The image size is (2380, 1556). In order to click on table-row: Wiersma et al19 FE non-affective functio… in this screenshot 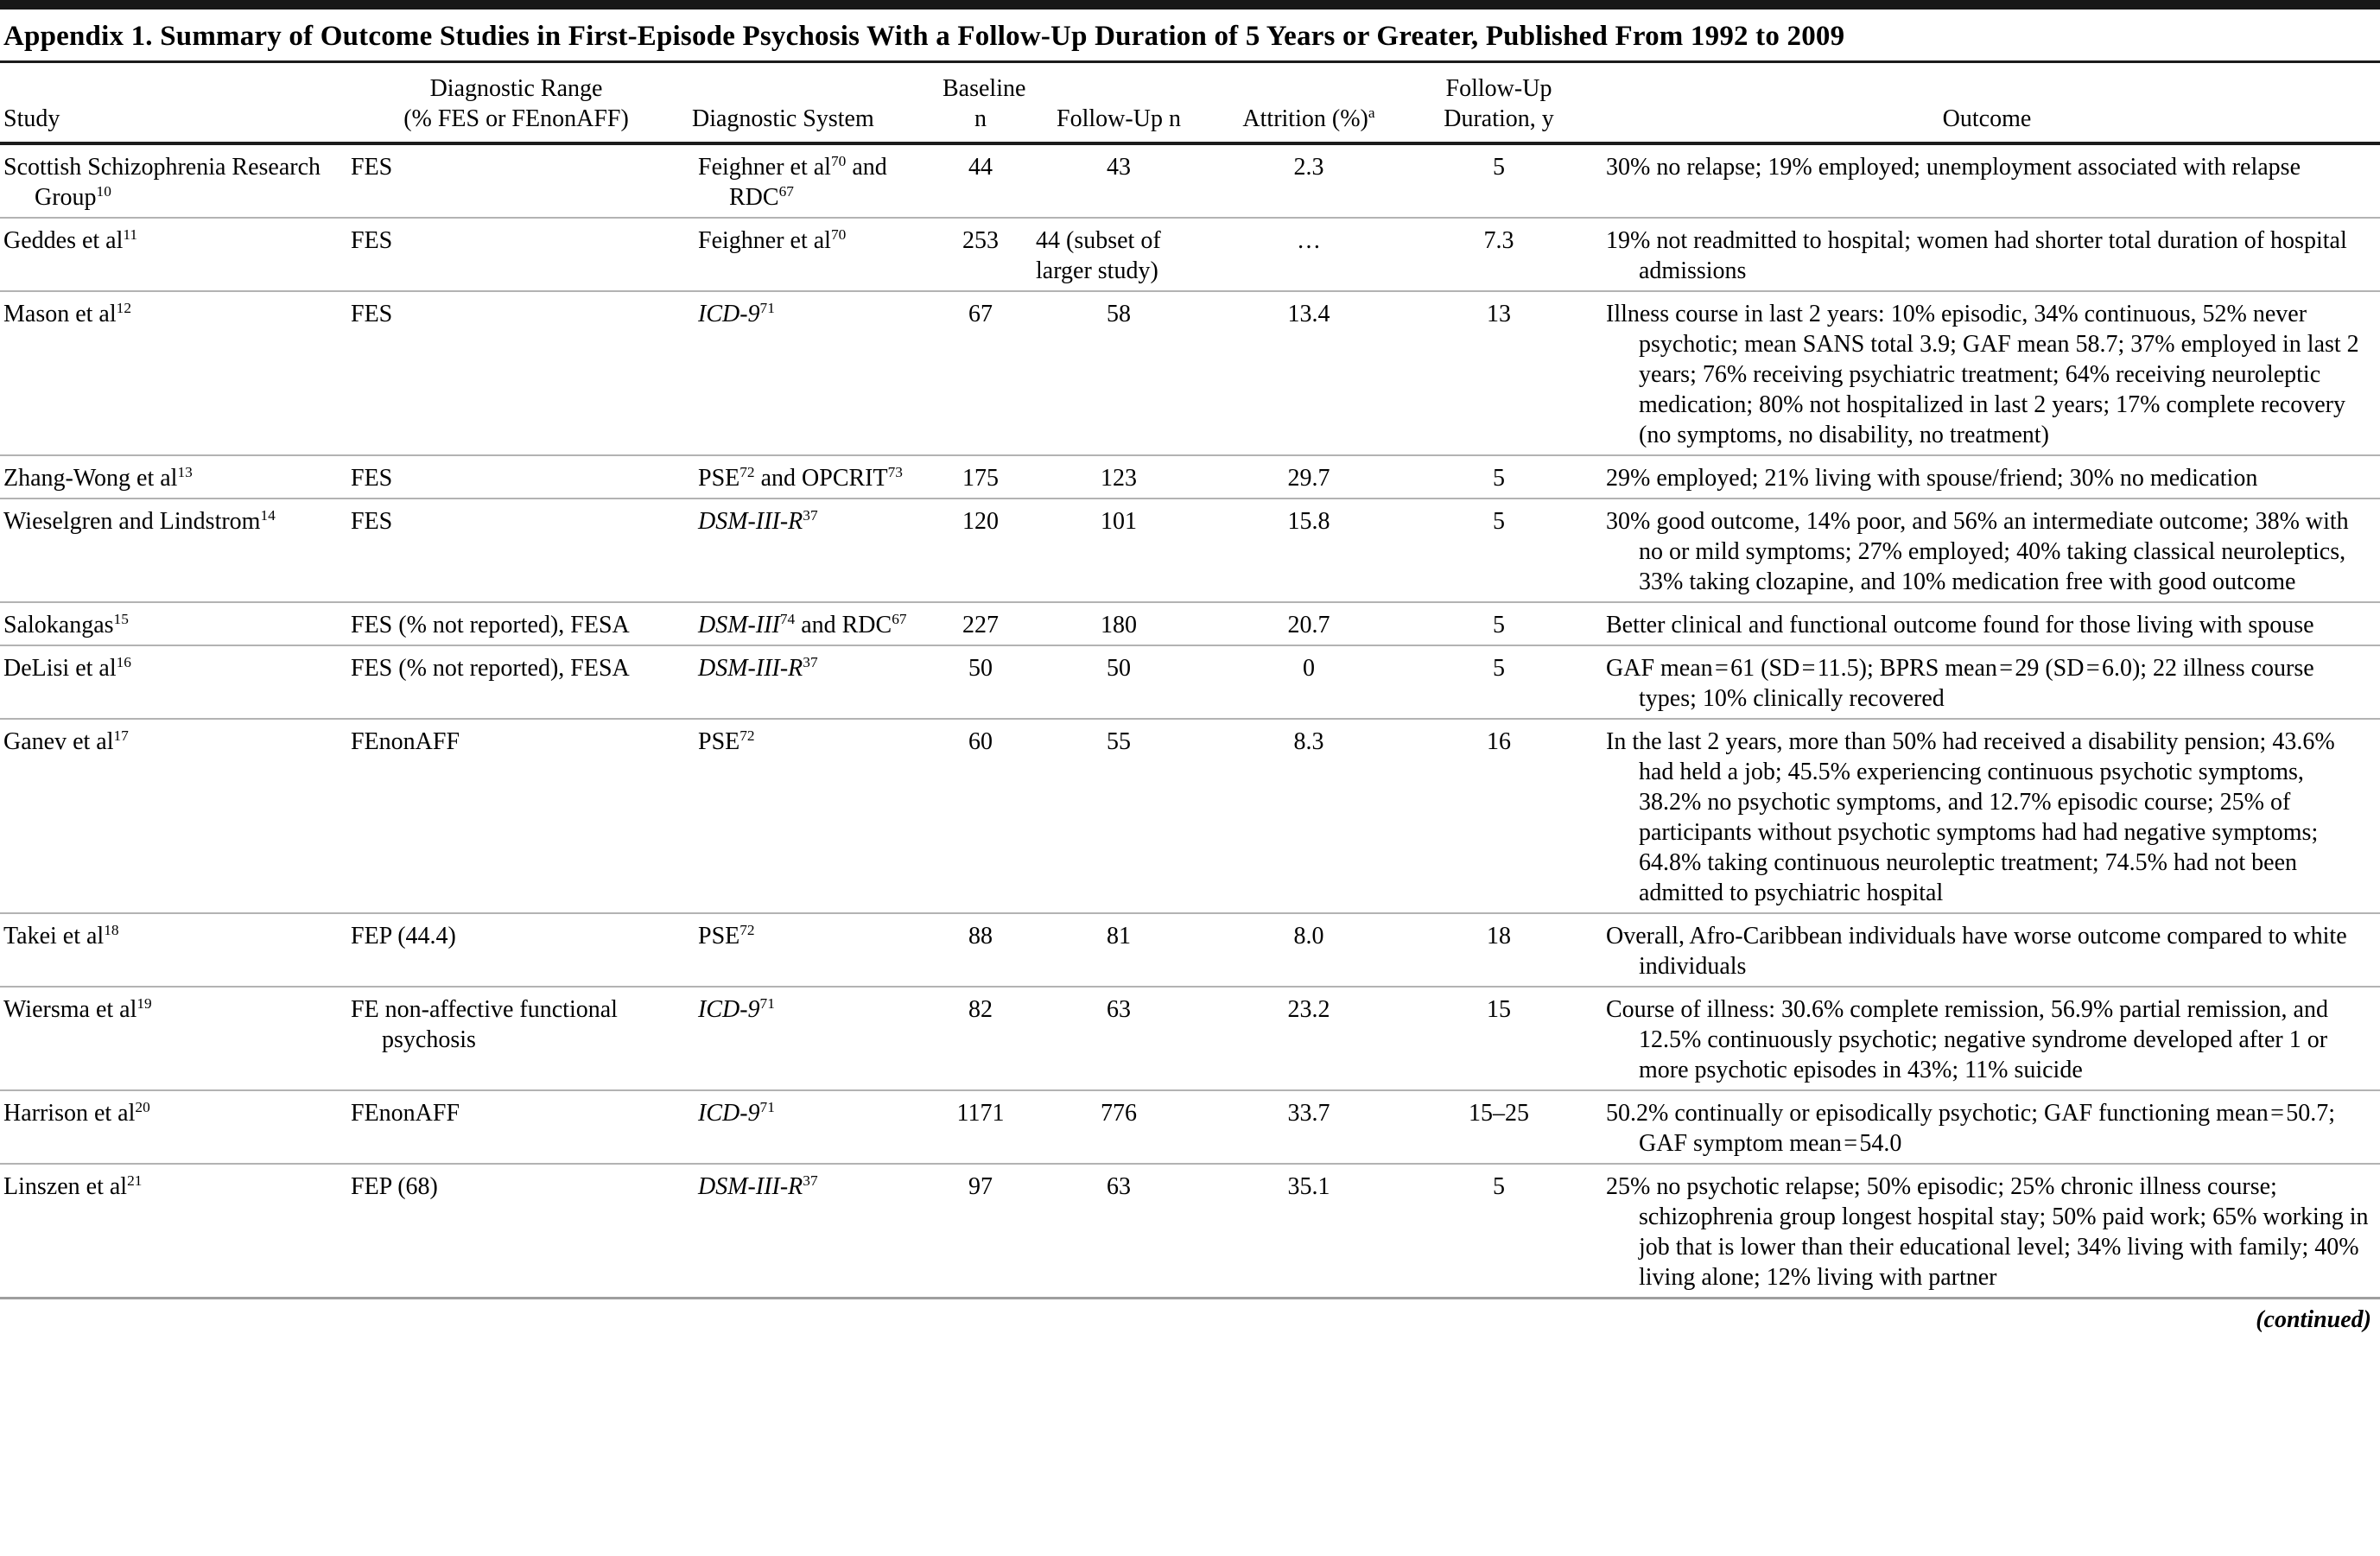, I will do `click(1190, 1039)`.